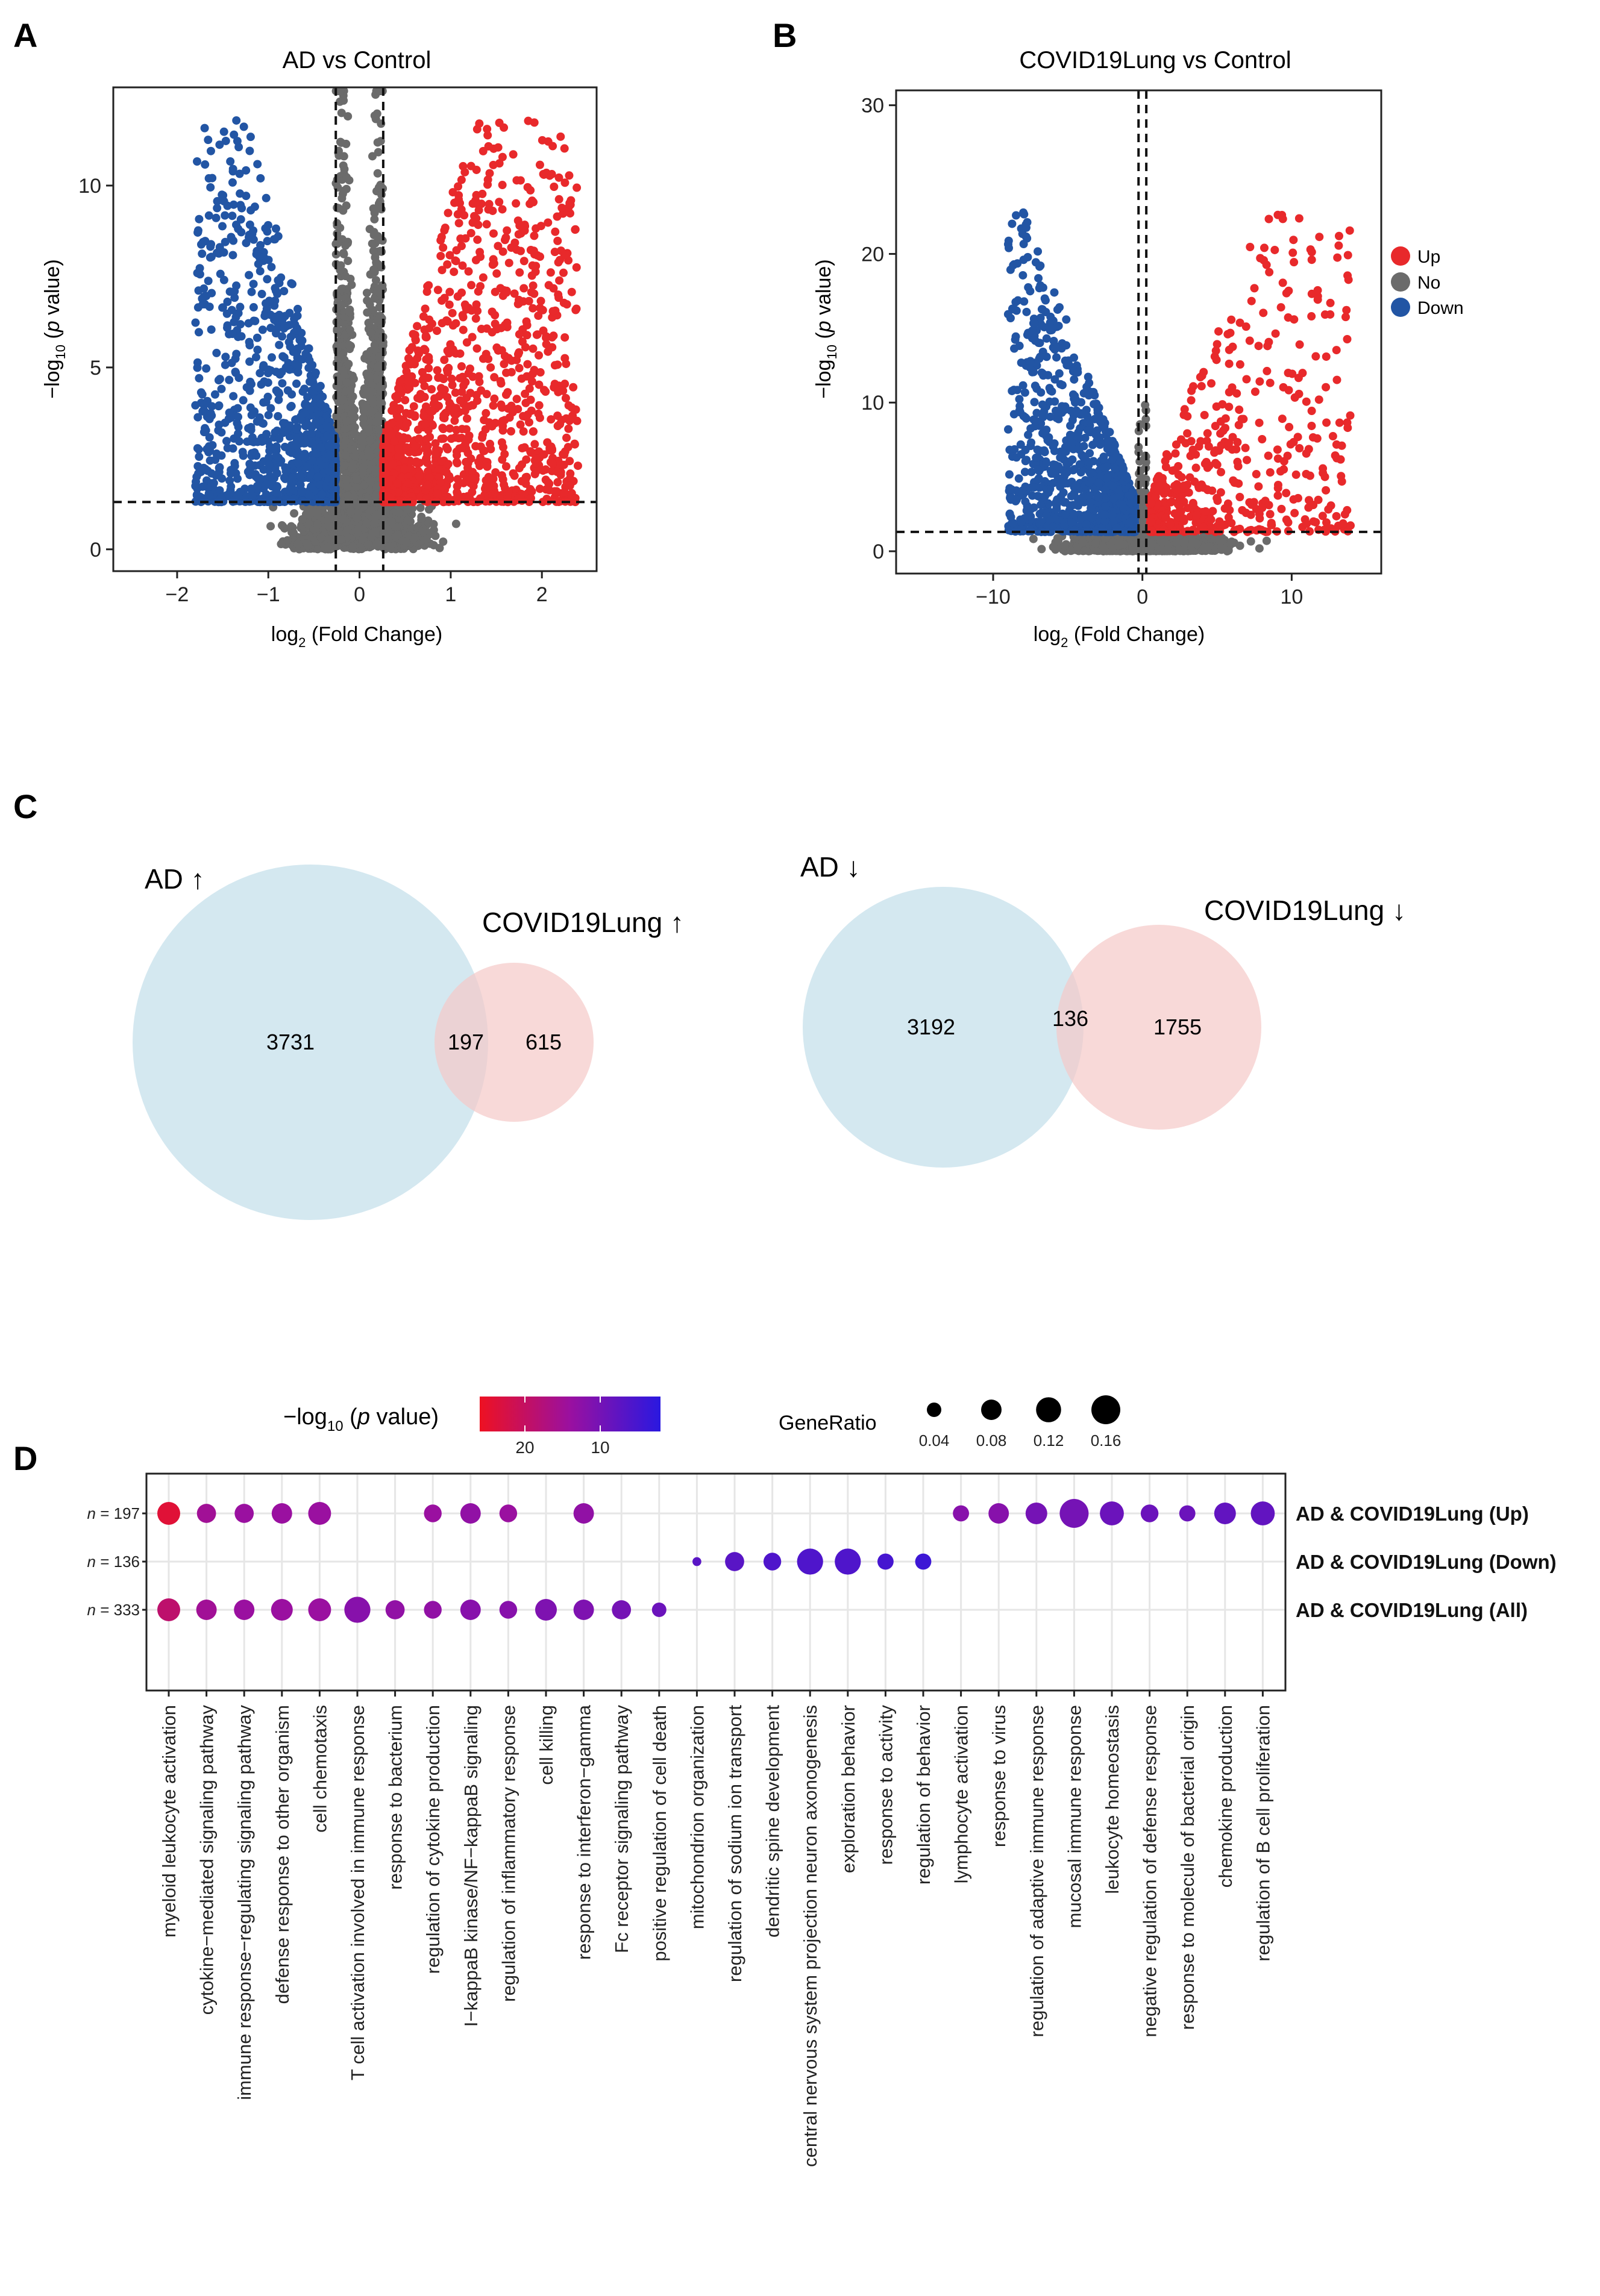 The height and width of the screenshot is (2296, 1600). Describe the element at coordinates (1155, 60) in the screenshot. I see `plot-title: COVID19Lung vs Control` at that location.